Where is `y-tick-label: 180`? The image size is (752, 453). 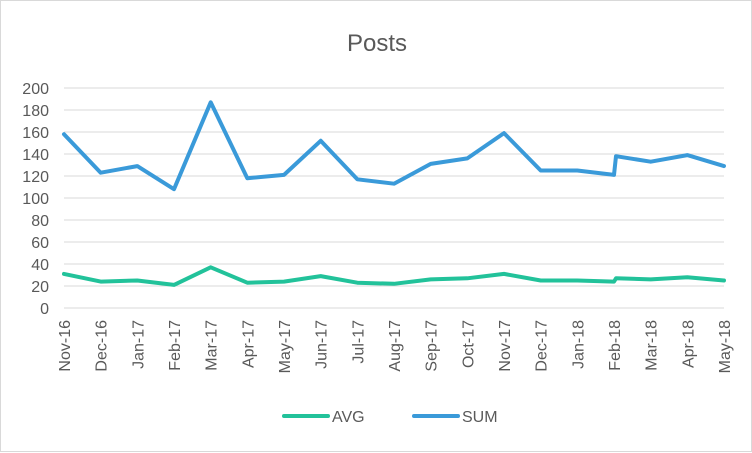
y-tick-label: 180 is located at coordinates (35, 111).